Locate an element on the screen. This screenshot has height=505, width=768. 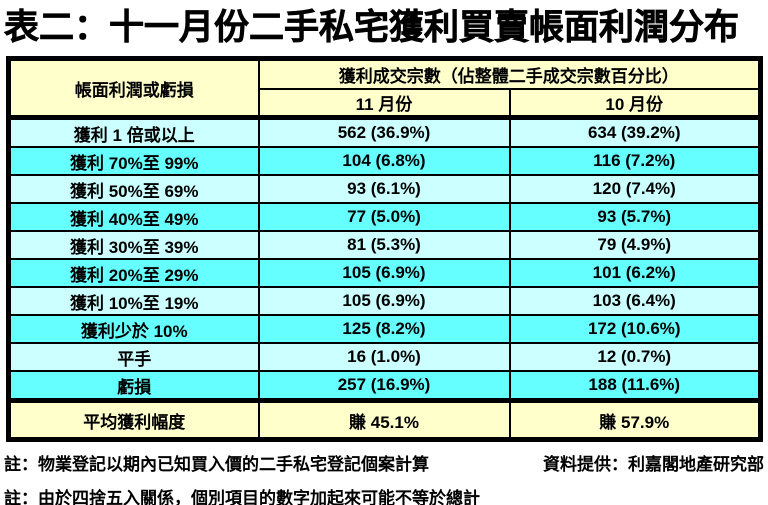
table-row: 獲利 40%至 49% 77 (5.0%) 93 (5.7%) is located at coordinates (384, 217).